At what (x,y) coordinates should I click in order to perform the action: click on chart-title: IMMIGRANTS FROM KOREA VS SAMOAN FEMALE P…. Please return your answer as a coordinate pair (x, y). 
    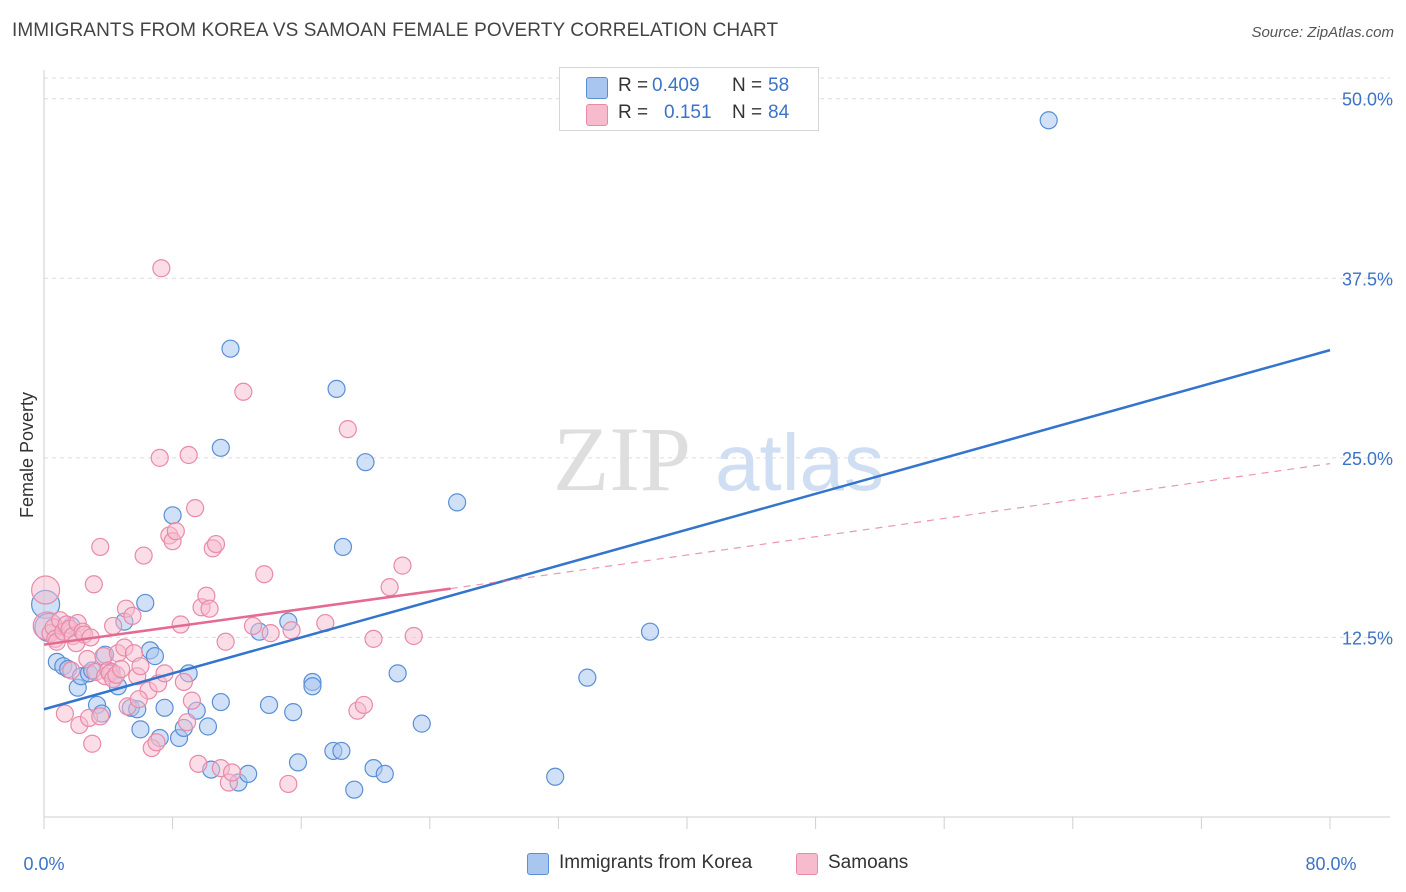
    Looking at the image, I should click on (395, 30).